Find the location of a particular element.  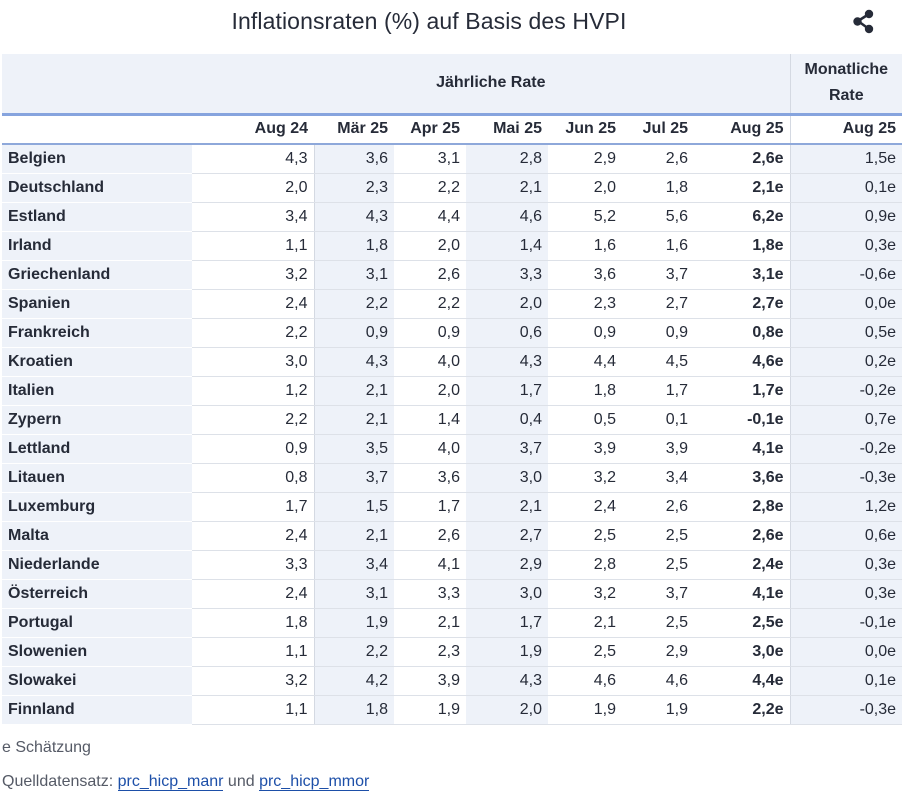

annual-rate-cell: 0,4 is located at coordinates (507, 420).